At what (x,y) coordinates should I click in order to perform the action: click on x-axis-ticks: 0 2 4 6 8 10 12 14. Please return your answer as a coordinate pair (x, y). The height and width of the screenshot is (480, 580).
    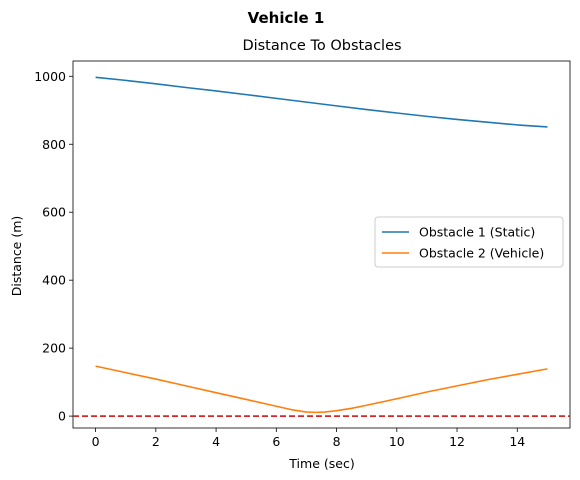
    Looking at the image, I should click on (308, 438).